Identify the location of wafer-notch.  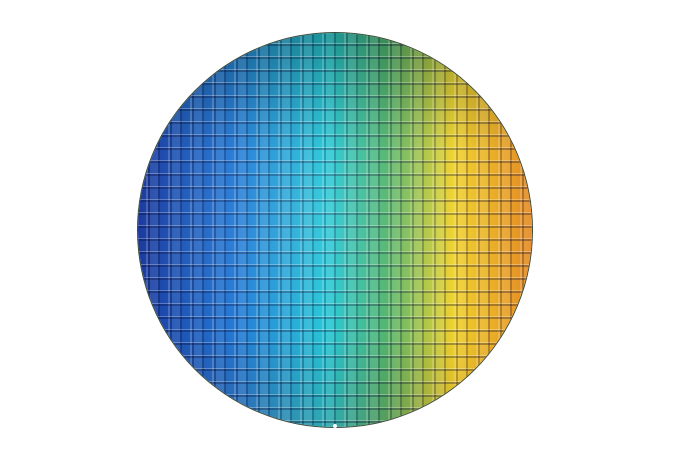
(335, 426).